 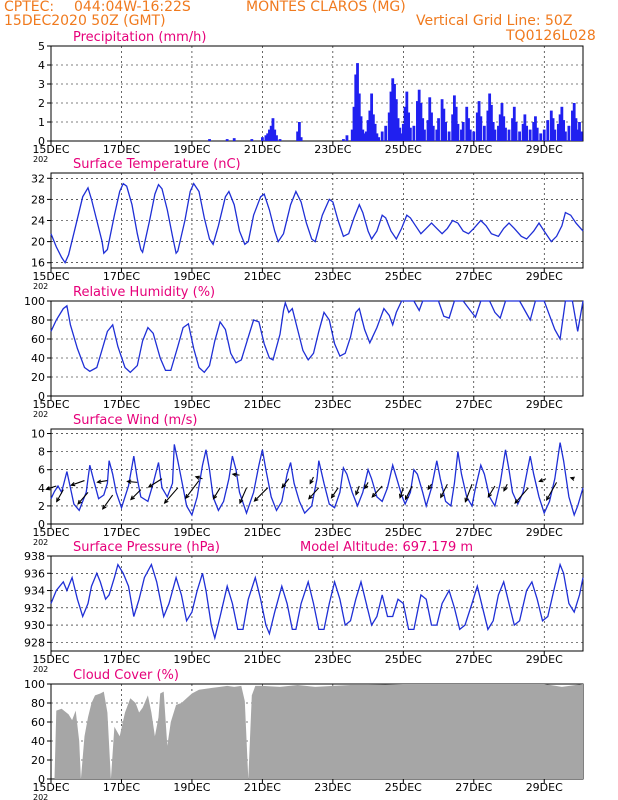 I want to click on y-tick-label: 24, so click(x=38, y=221).